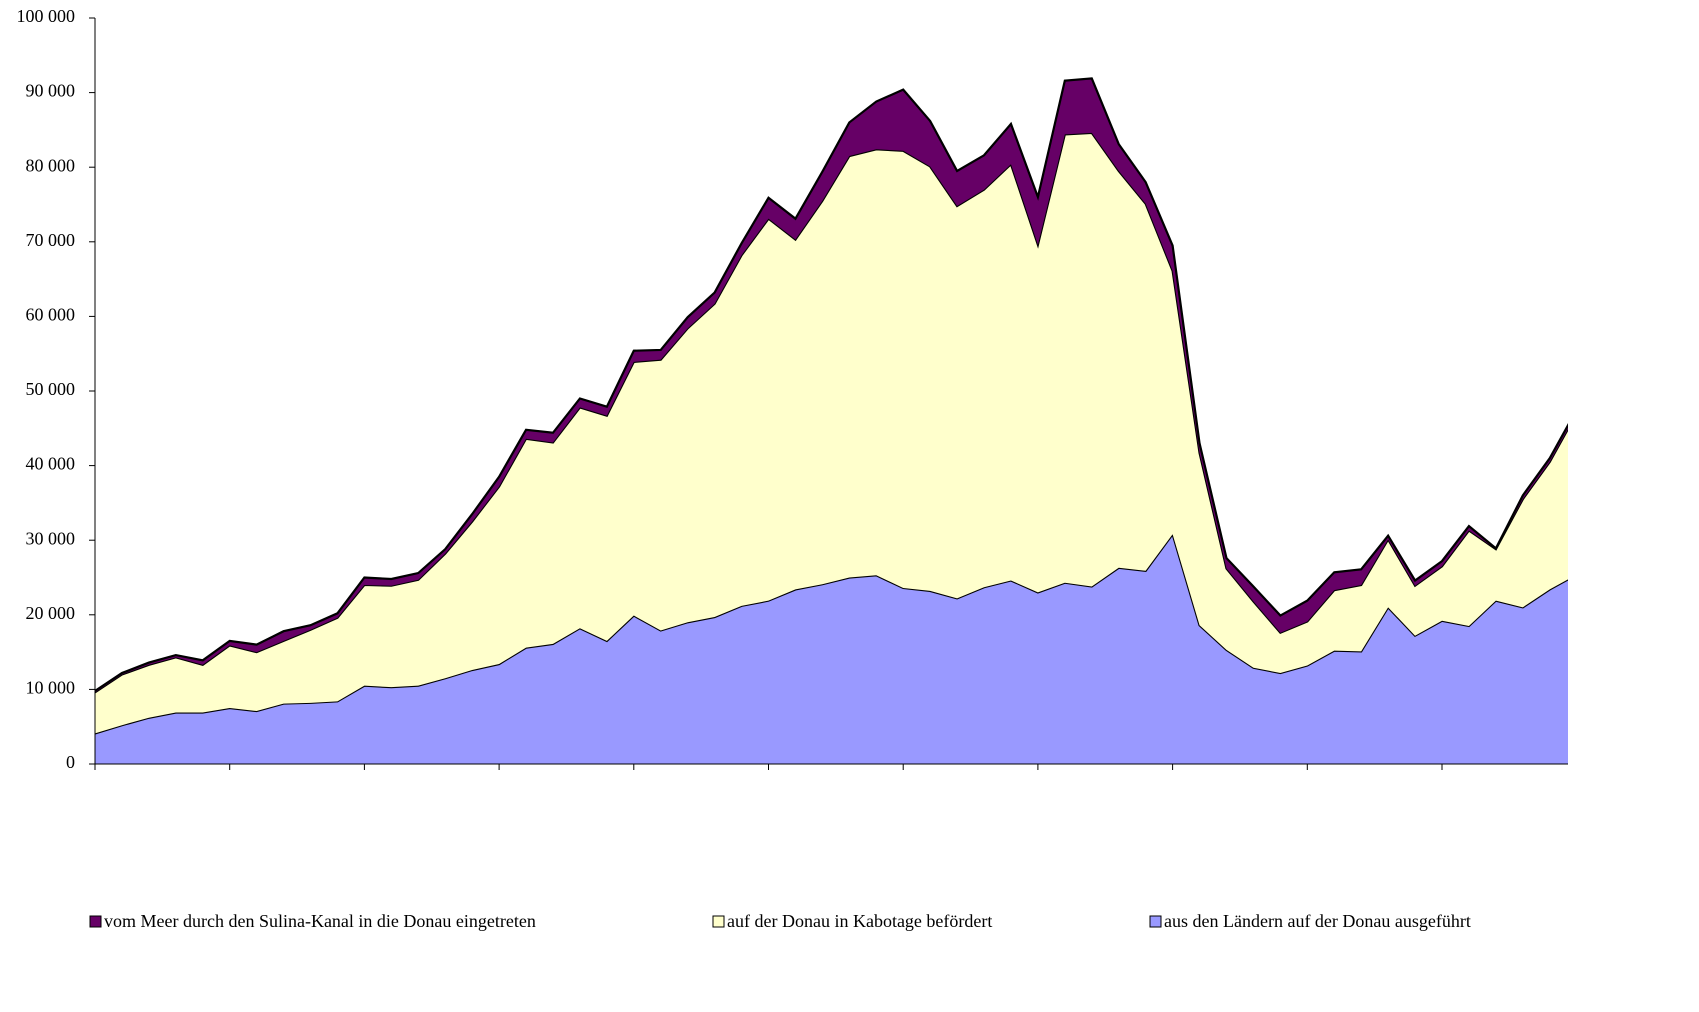 This screenshot has width=1699, height=1012. Describe the element at coordinates (859, 921) in the screenshot. I see `legend-label: auf der Donau in Kabotage befördert` at that location.